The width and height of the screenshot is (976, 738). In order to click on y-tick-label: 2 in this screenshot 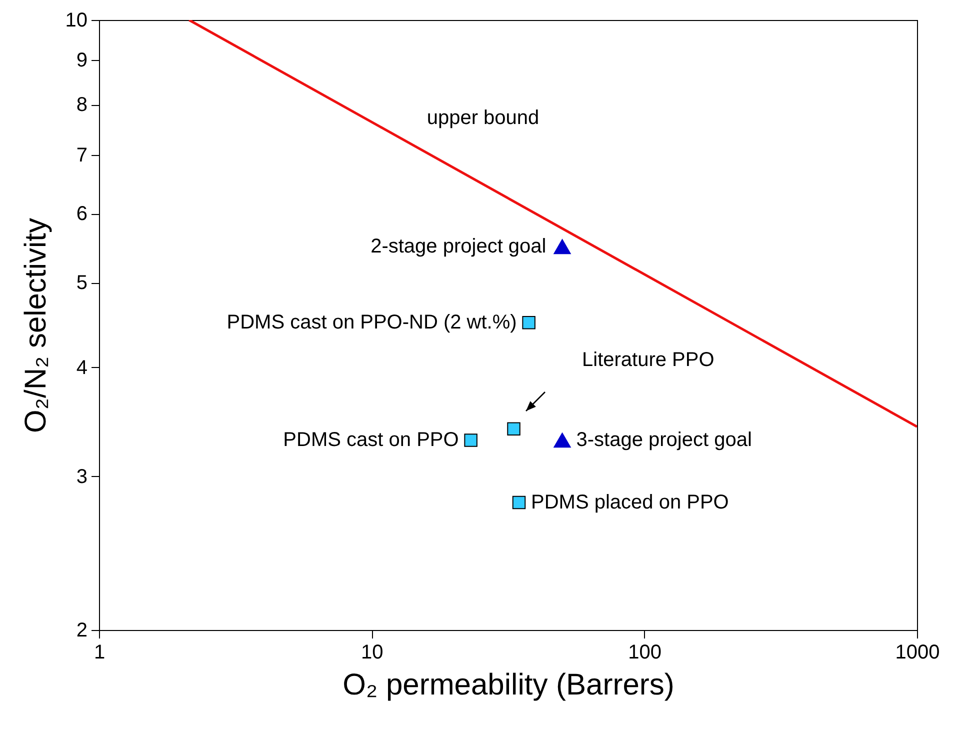, I will do `click(82, 631)`.